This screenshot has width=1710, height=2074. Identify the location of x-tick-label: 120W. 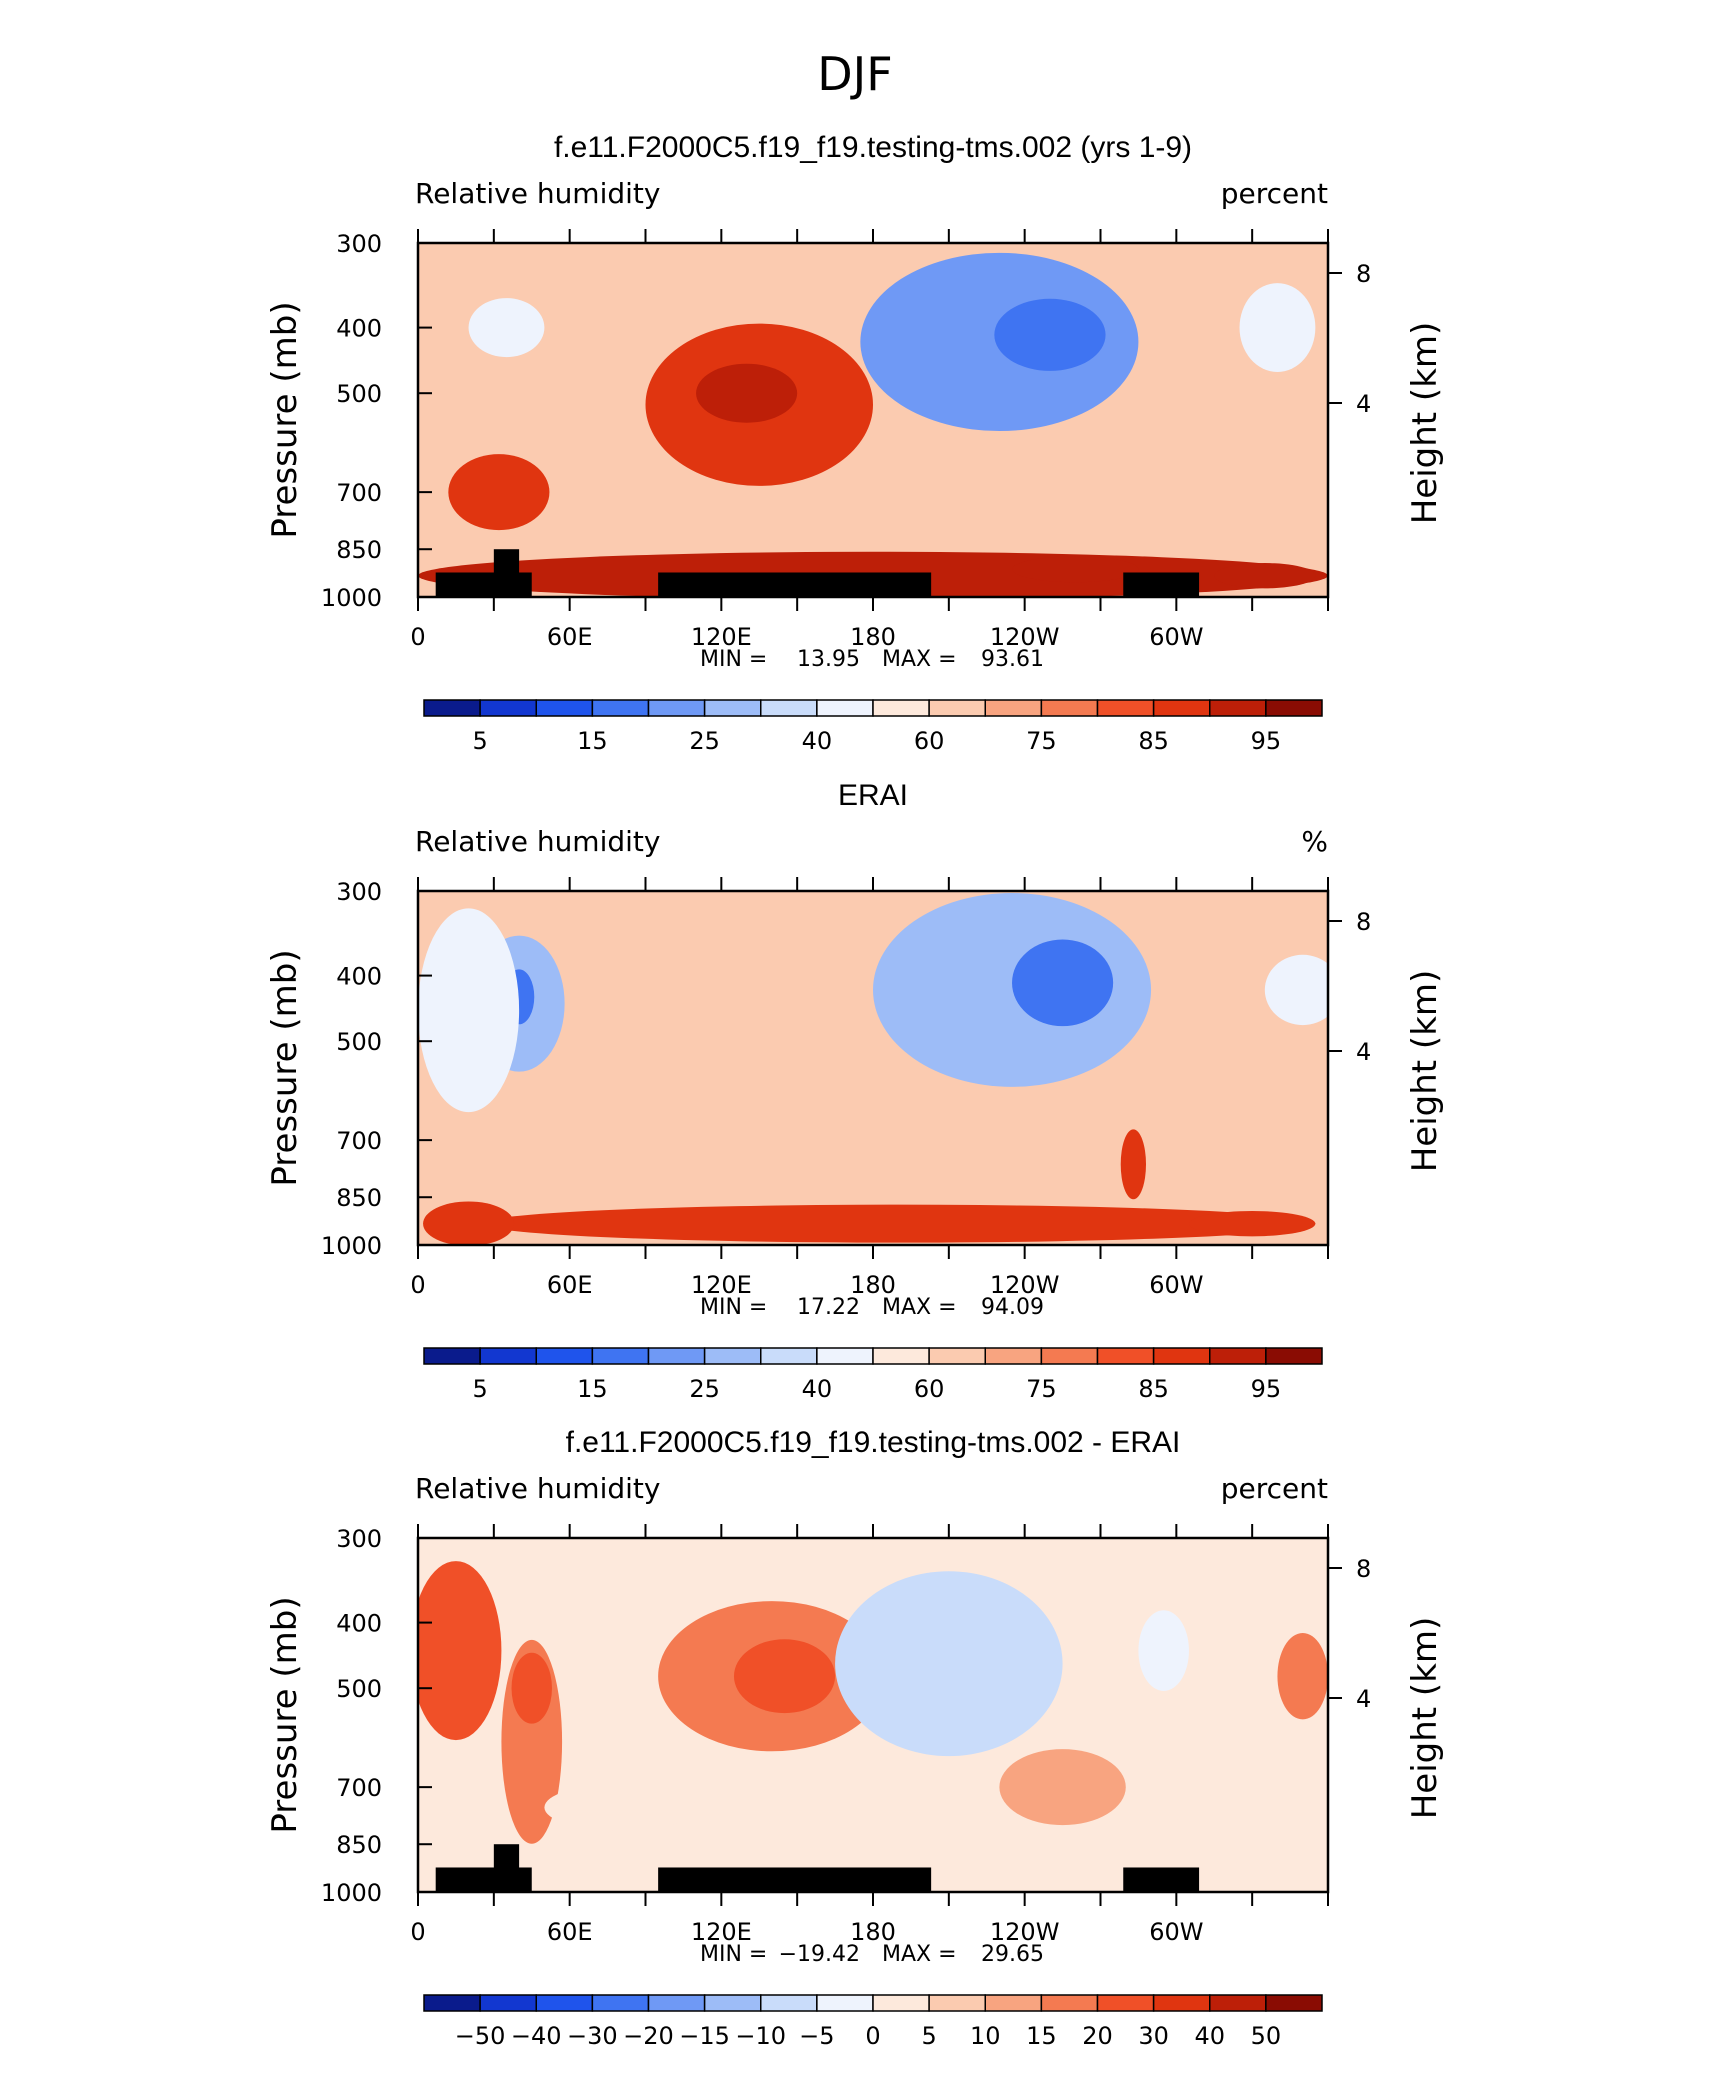
(1025, 637).